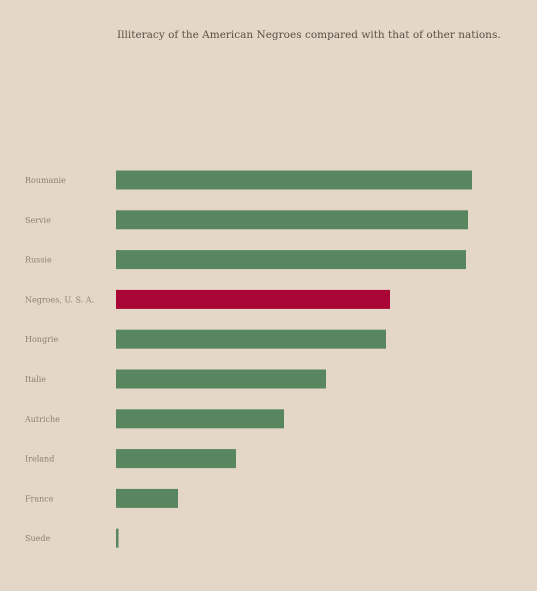 Image resolution: width=537 pixels, height=591 pixels. I want to click on category-label: Roumanie, so click(45, 180).